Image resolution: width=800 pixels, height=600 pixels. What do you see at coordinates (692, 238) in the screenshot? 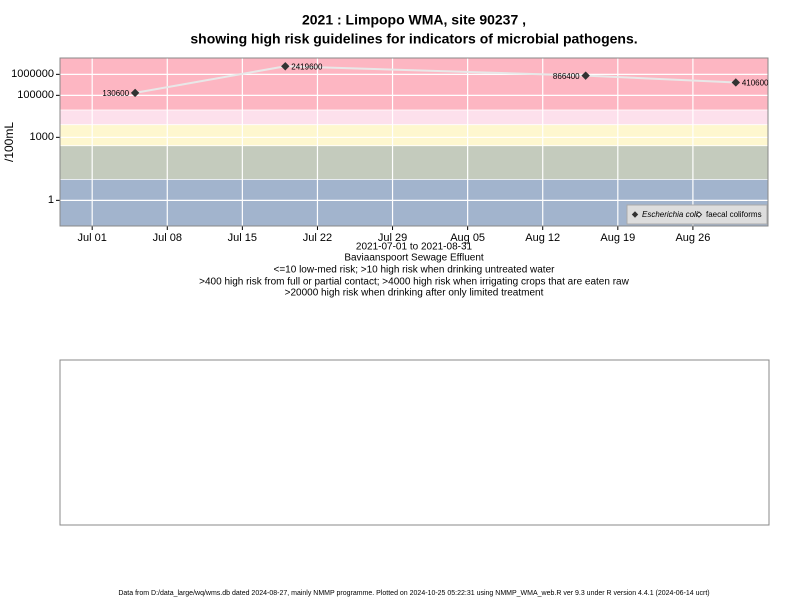
I see `x-tick-label: Aug 26` at bounding box center [692, 238].